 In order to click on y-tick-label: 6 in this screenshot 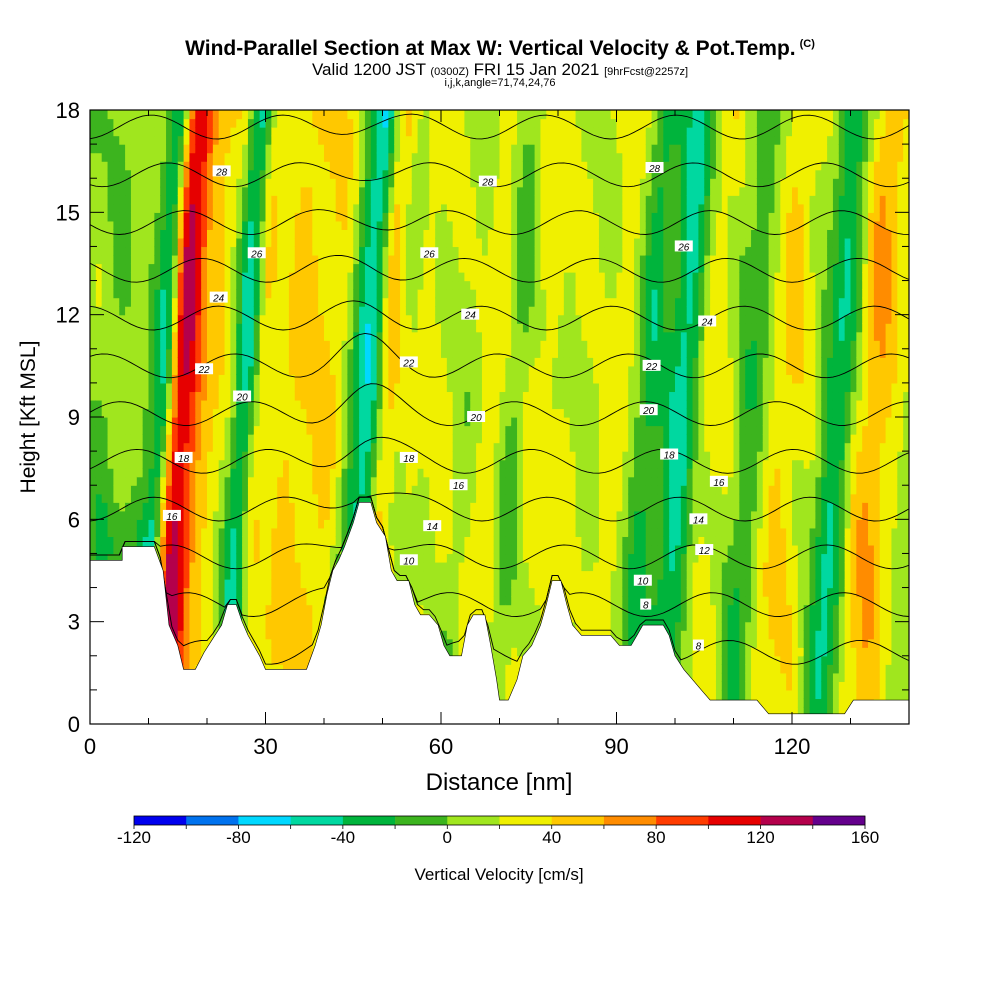, I will do `click(74, 519)`.